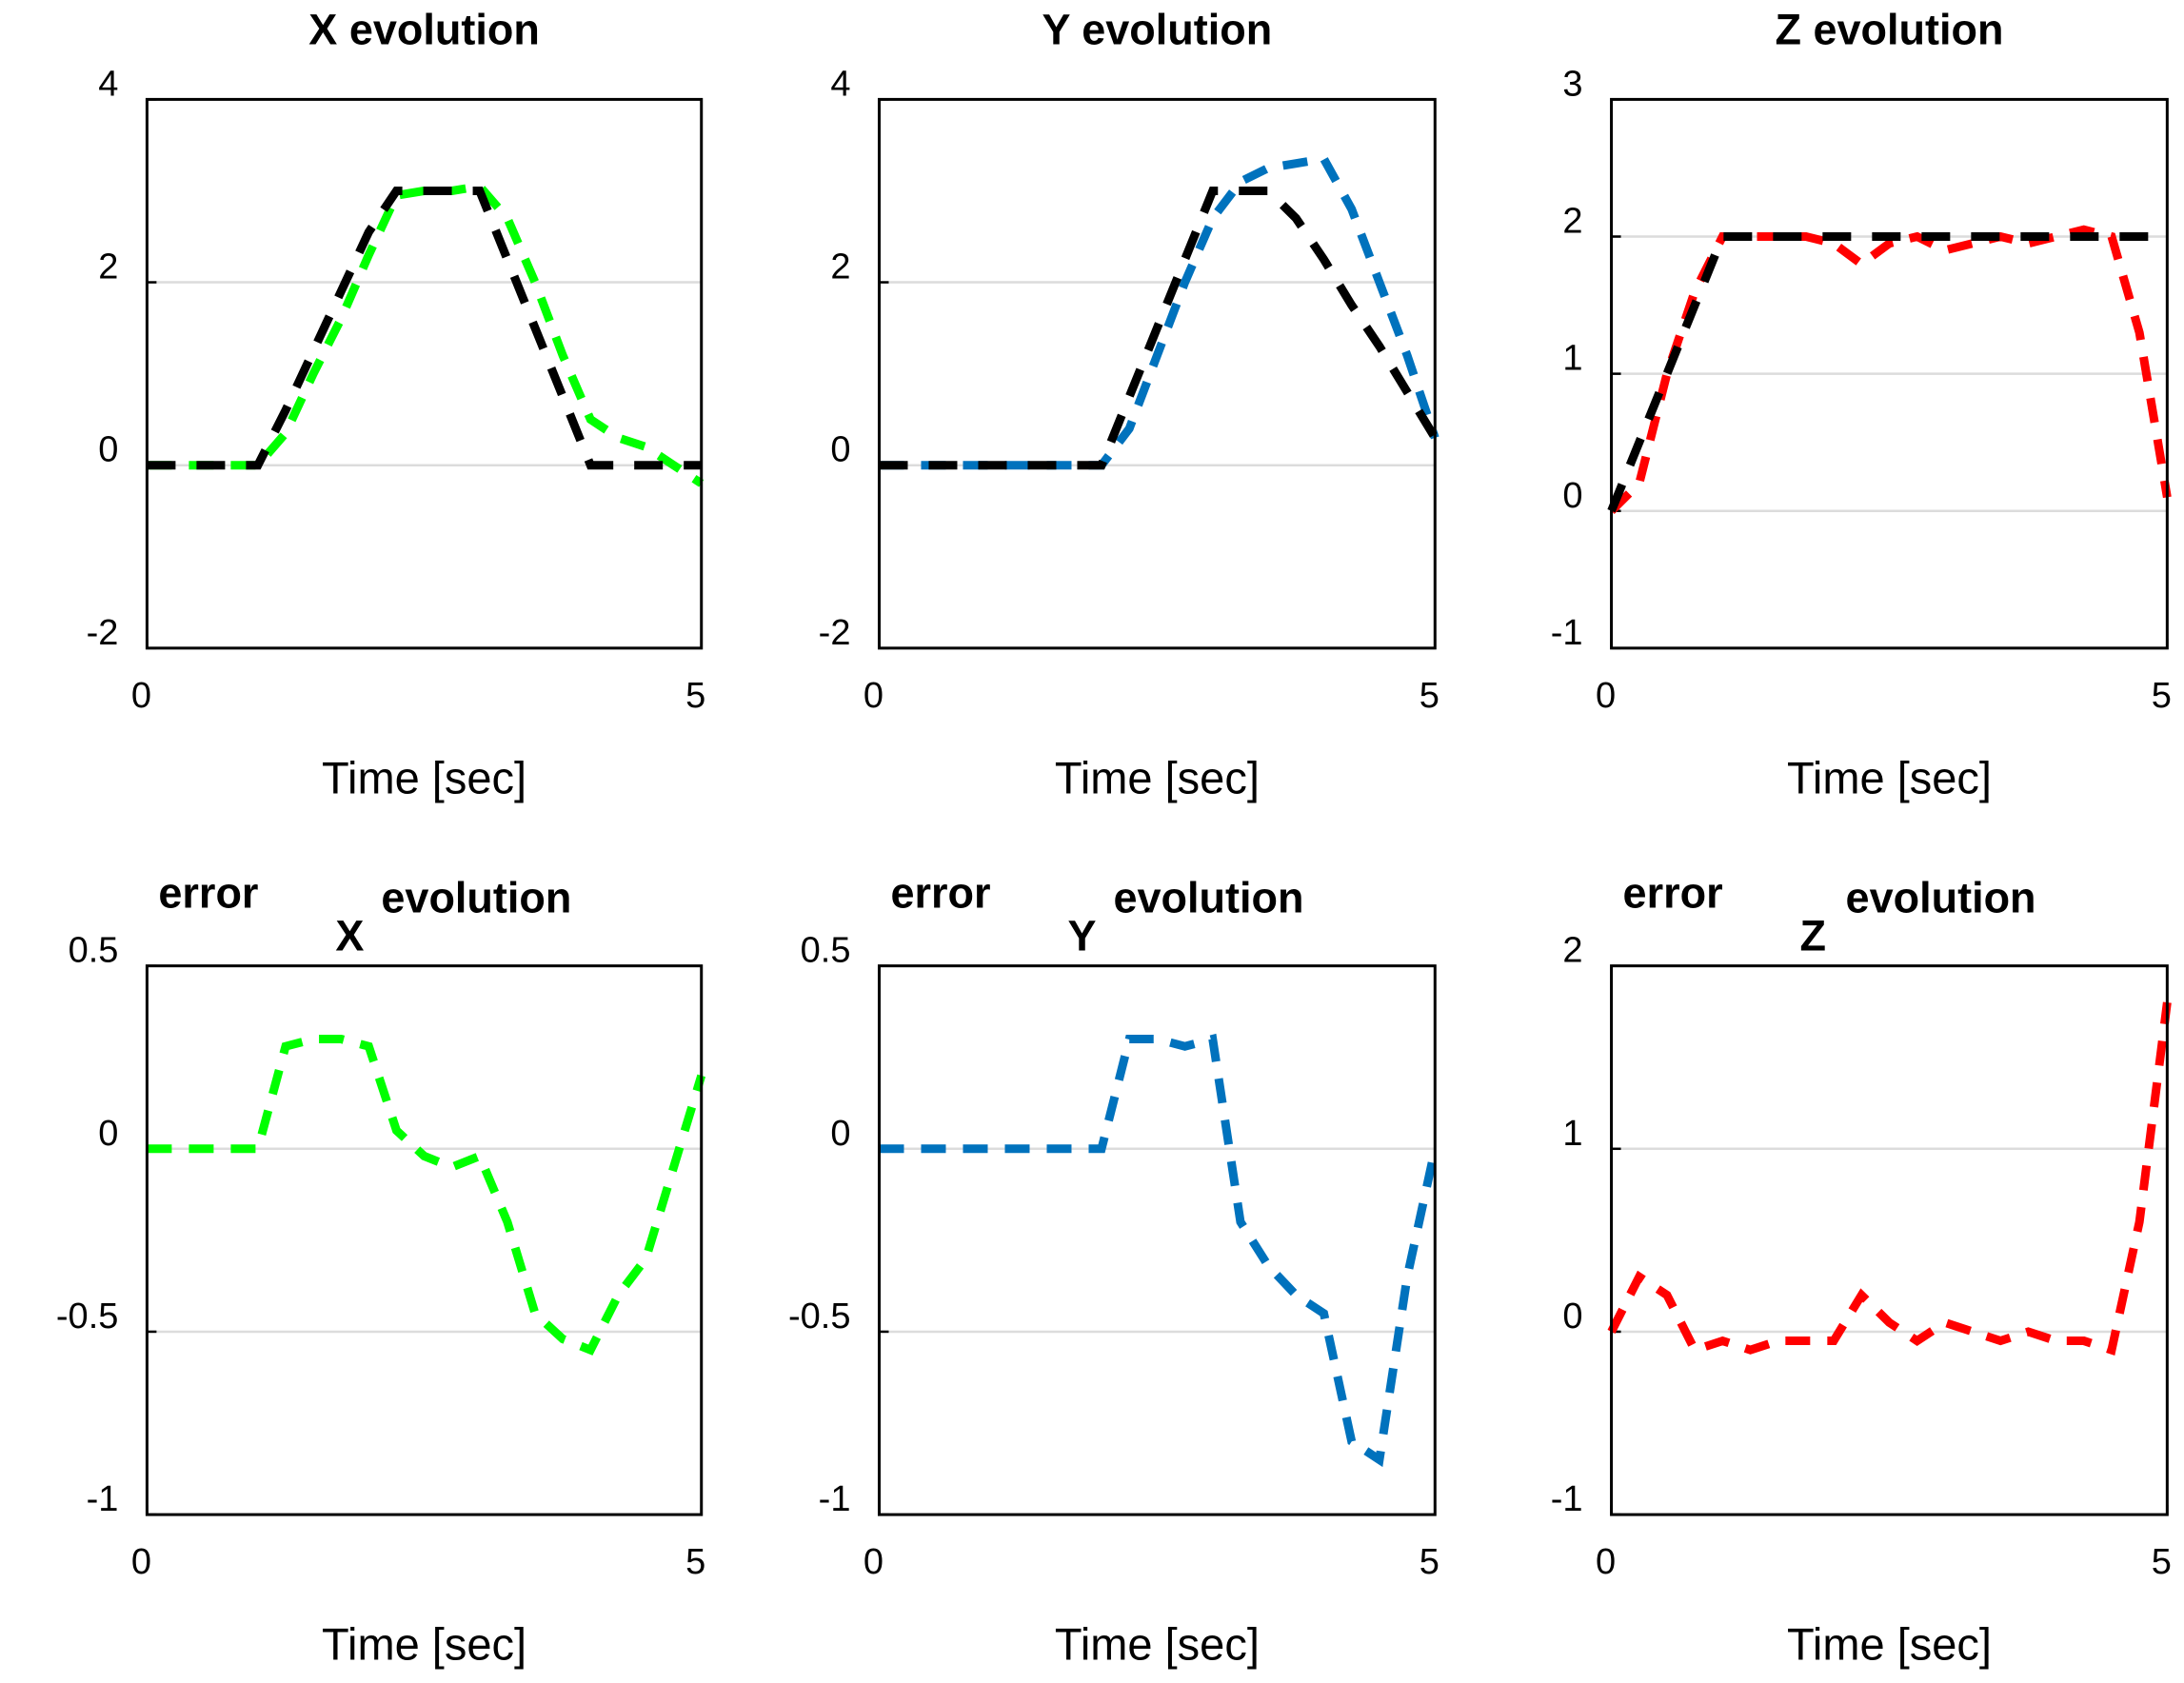 This screenshot has width=2184, height=1683. I want to click on chart-title: Y evolution, so click(1157, 29).